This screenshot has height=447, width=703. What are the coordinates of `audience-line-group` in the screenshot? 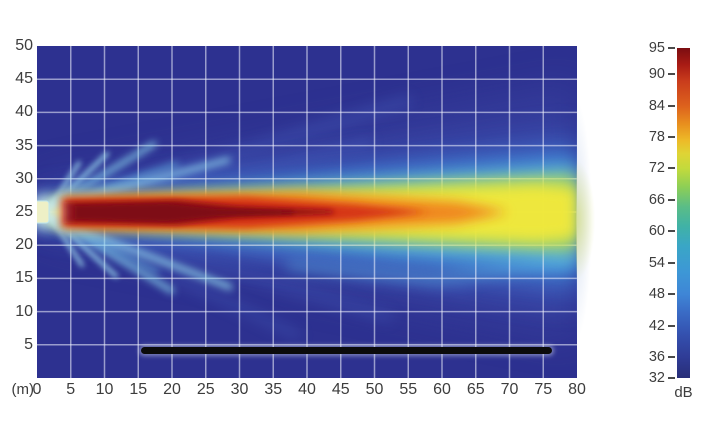 It's located at (346, 350).